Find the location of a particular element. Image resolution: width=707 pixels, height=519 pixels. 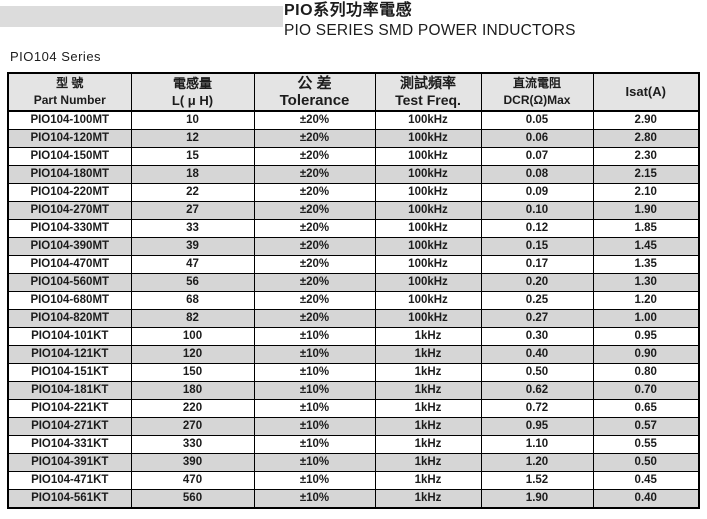

inductance-cell: 10 is located at coordinates (192, 120).